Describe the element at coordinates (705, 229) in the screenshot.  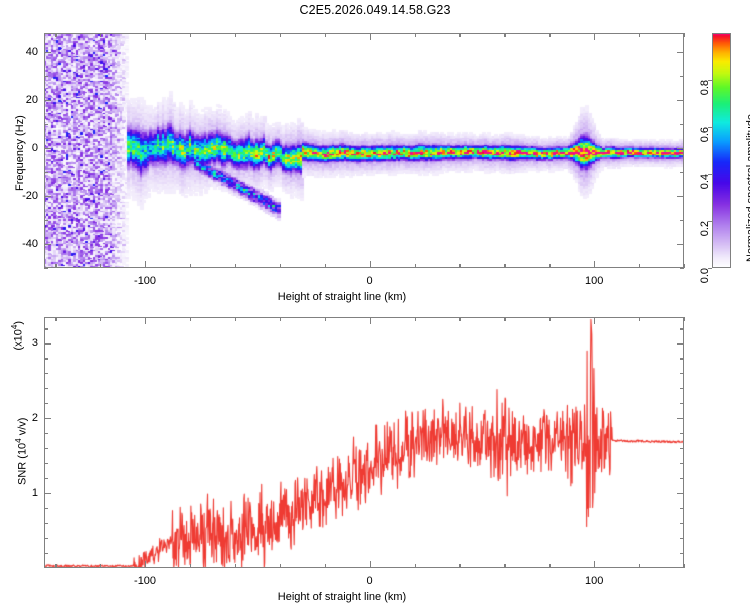
I see `colorbar-tick-label: 0.2` at that location.